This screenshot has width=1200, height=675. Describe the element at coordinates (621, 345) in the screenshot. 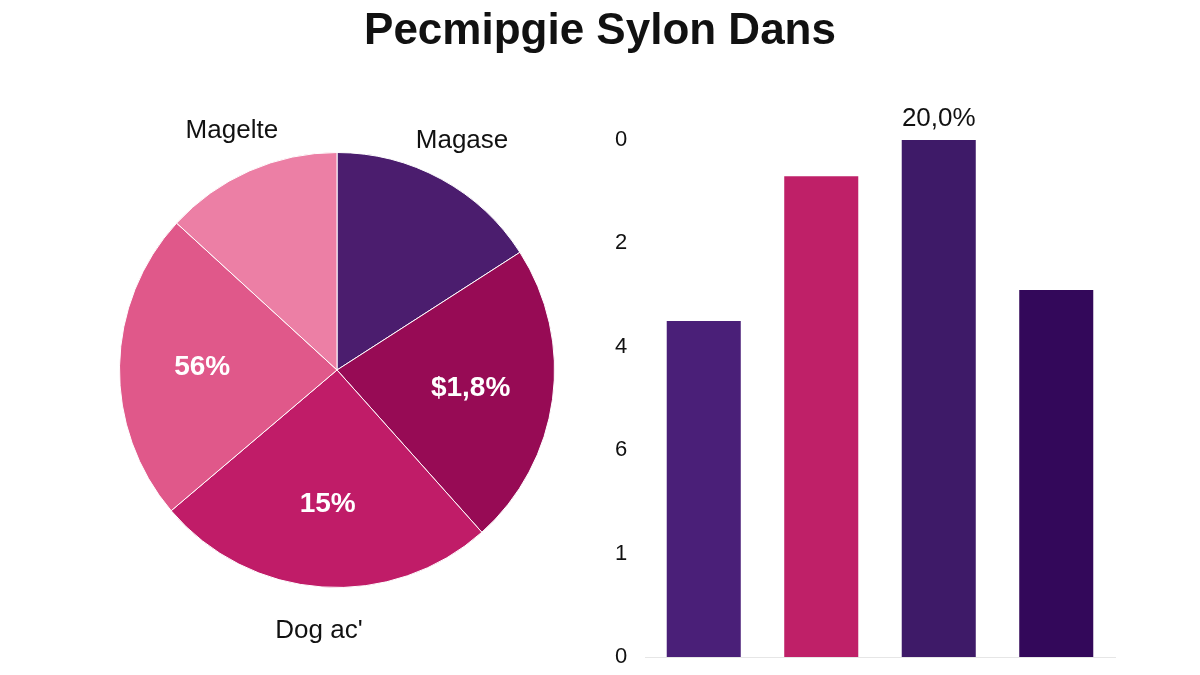

I see `text: 4` at that location.